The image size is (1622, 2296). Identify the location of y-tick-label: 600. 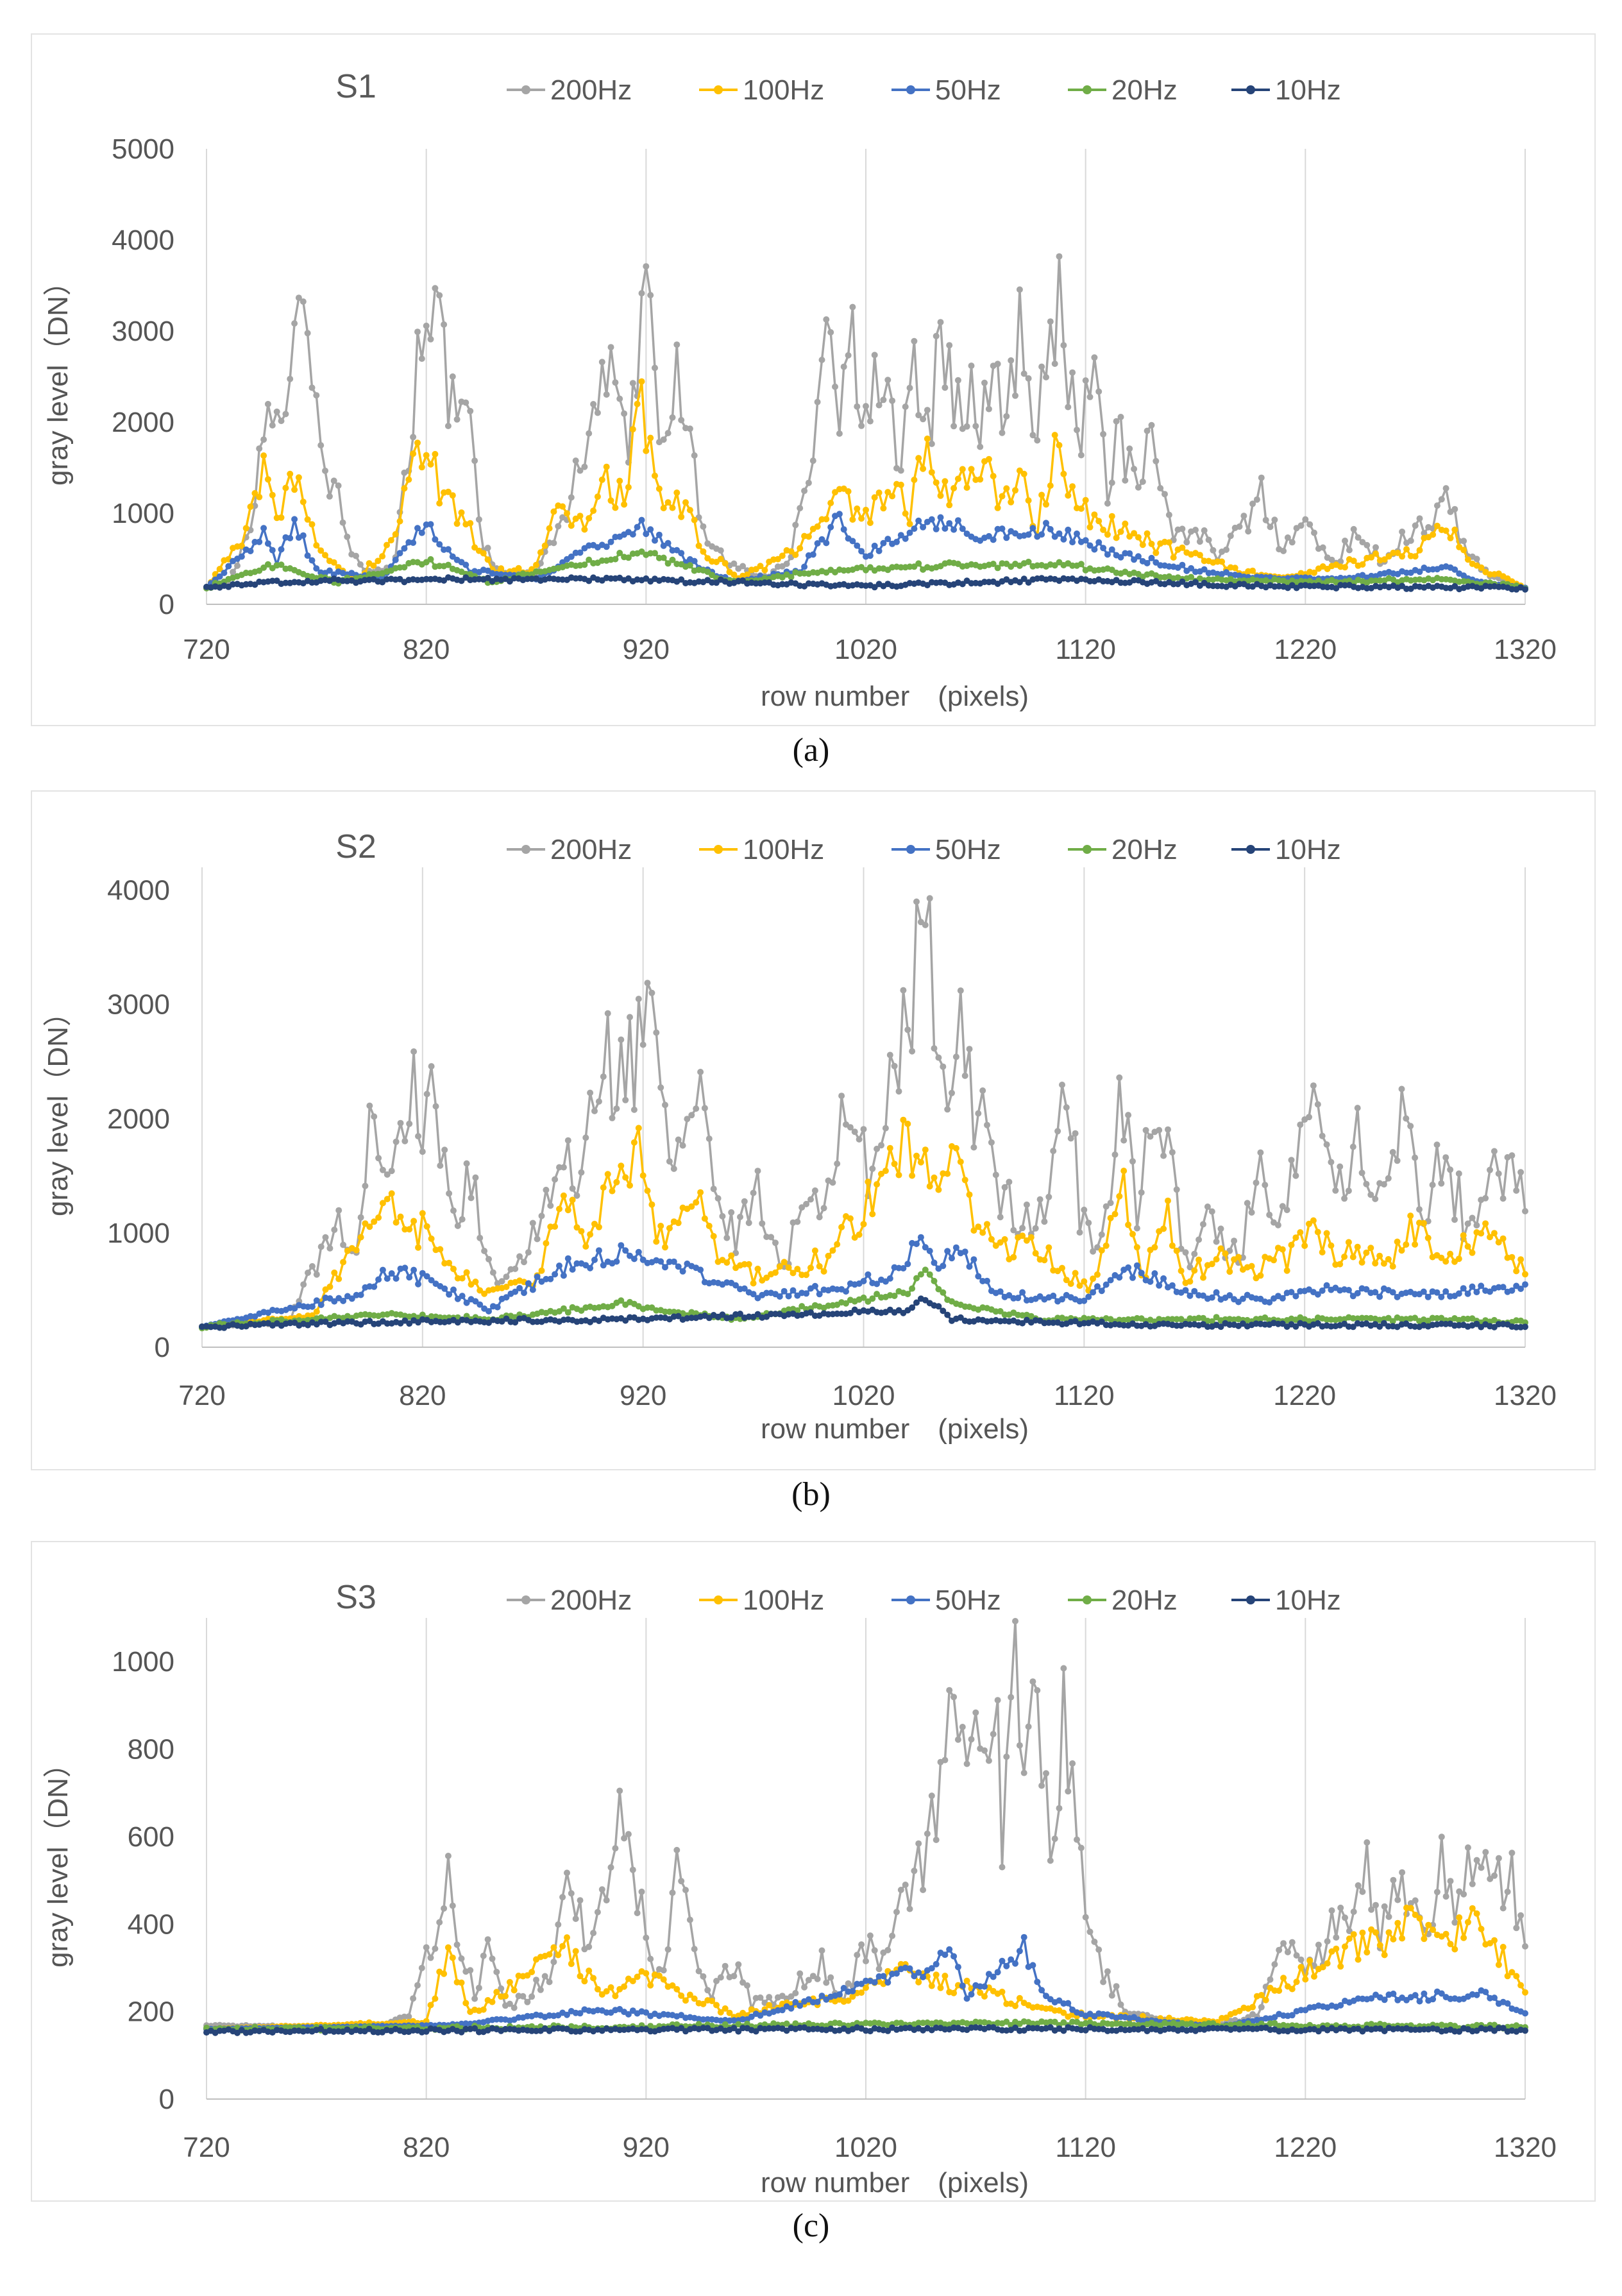
(151, 1837).